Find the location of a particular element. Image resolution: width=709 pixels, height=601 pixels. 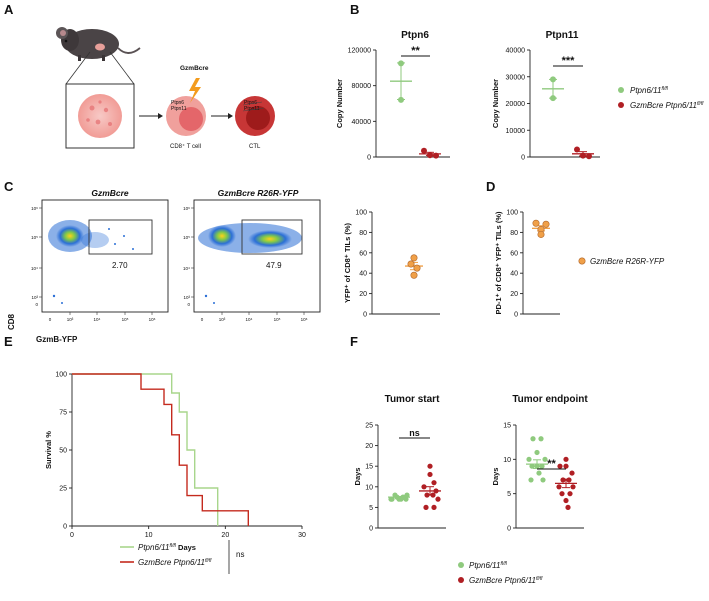

ctl-label: CTL is located at coordinates (255, 147).